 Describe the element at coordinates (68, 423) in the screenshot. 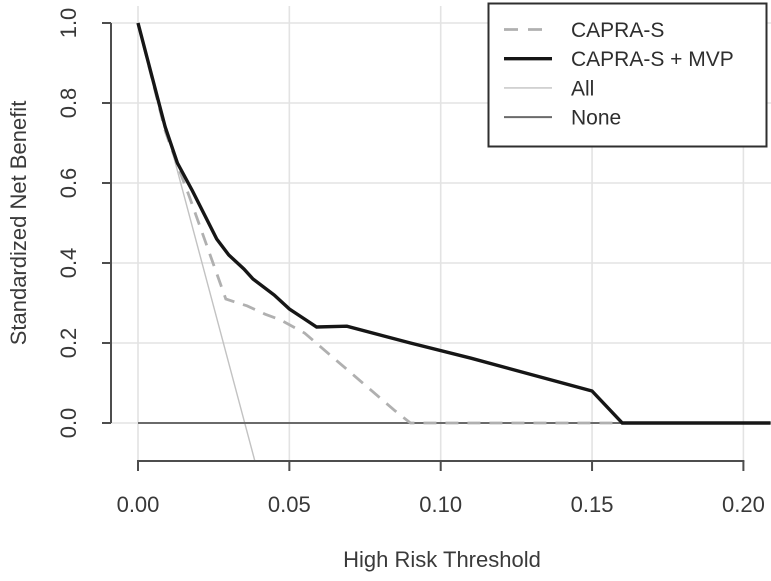

I see `y-tick-label: 0.0` at that location.